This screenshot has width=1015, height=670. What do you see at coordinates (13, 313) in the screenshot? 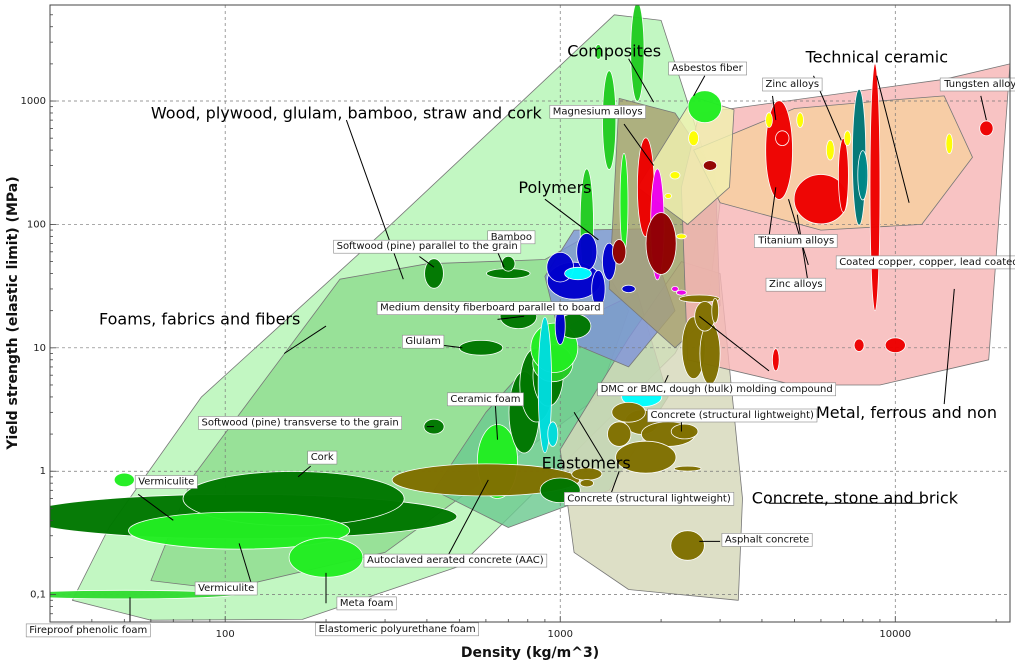
I see `y-axis-title: Yield strength (elastic limit) (MPa)` at bounding box center [13, 313].